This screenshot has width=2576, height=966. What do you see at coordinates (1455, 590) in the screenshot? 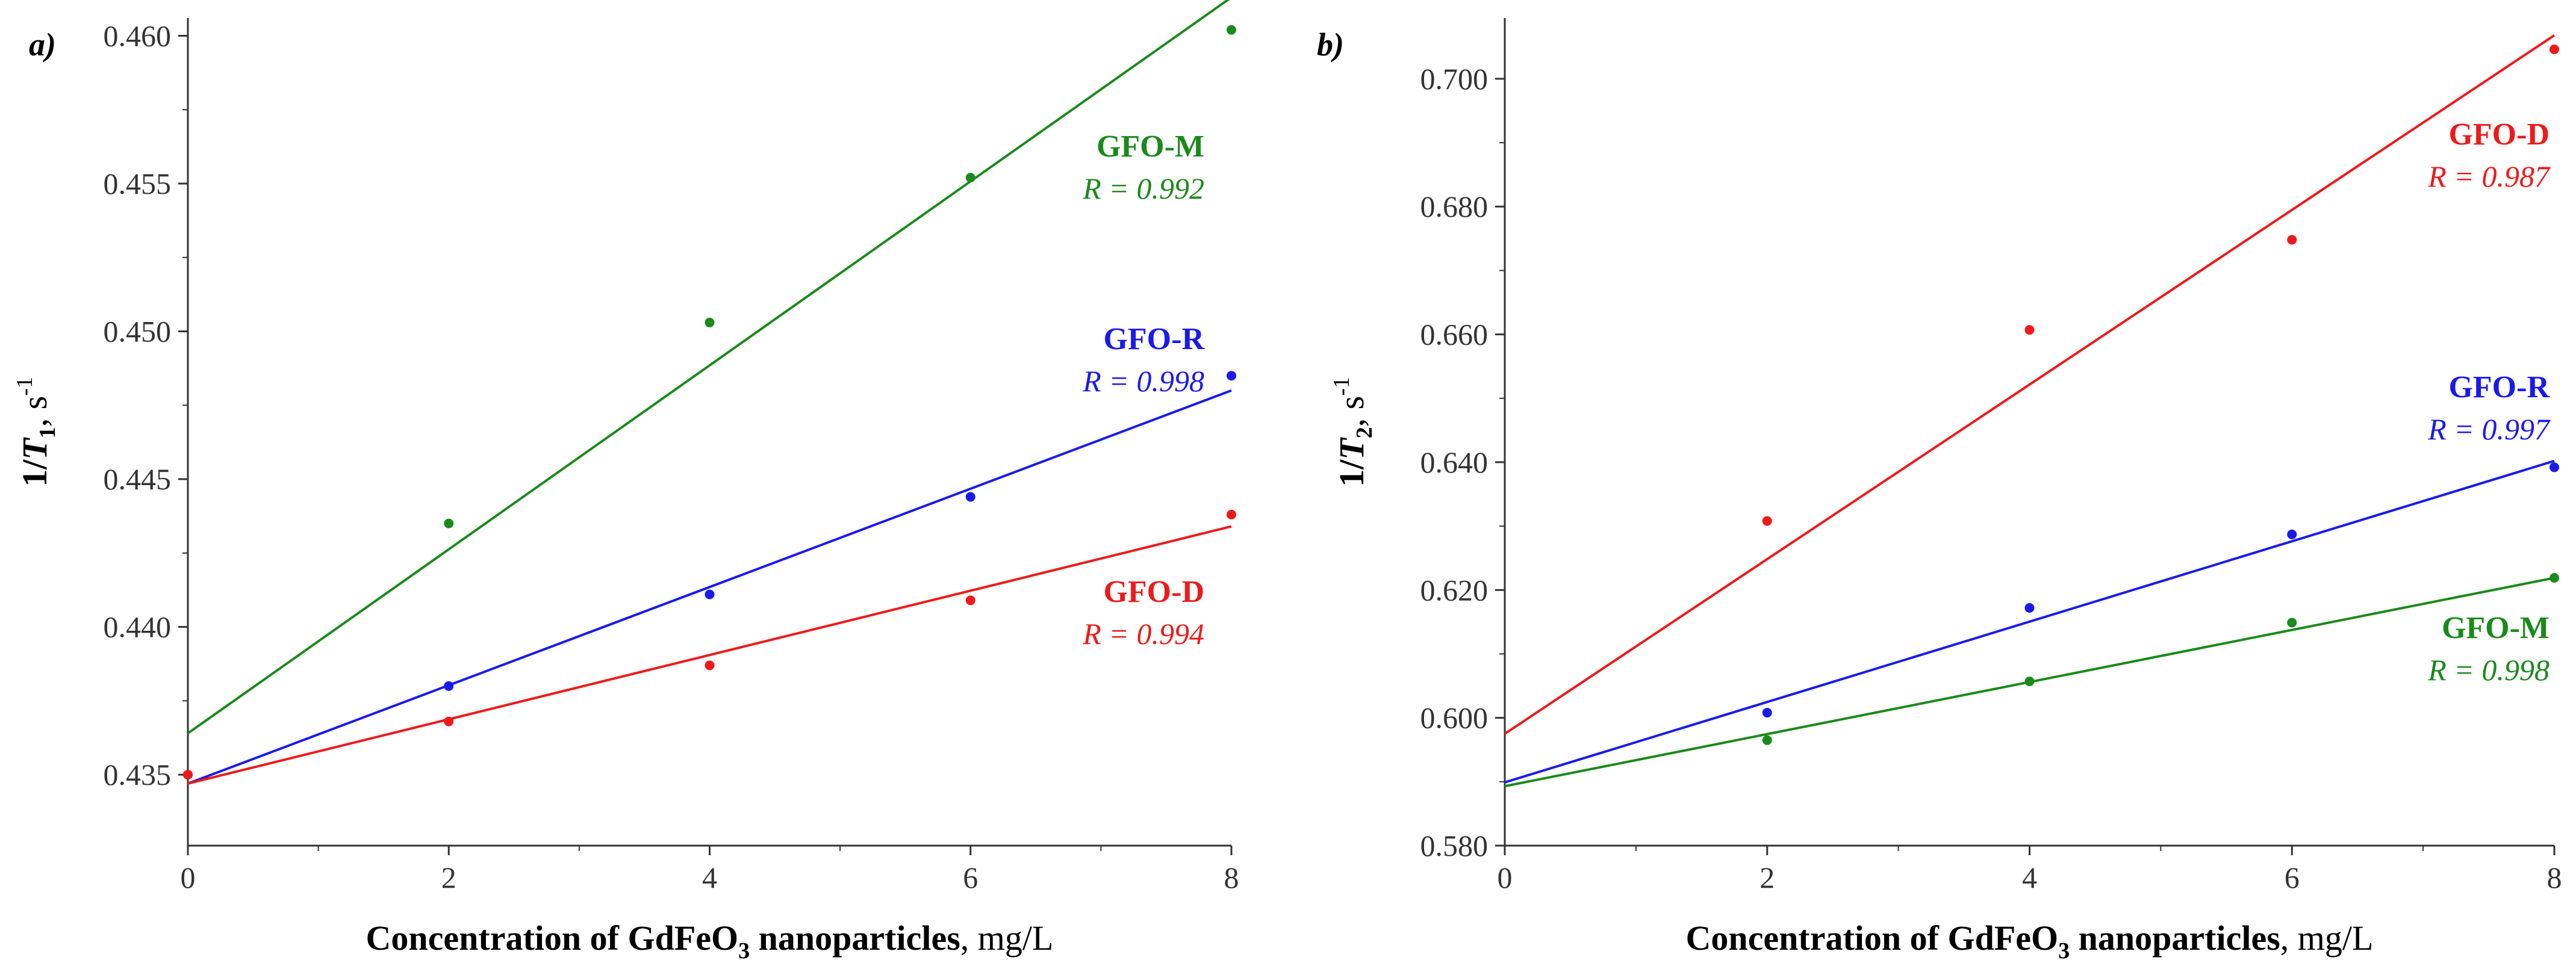
I see `y-tick-label: 0.620` at bounding box center [1455, 590].